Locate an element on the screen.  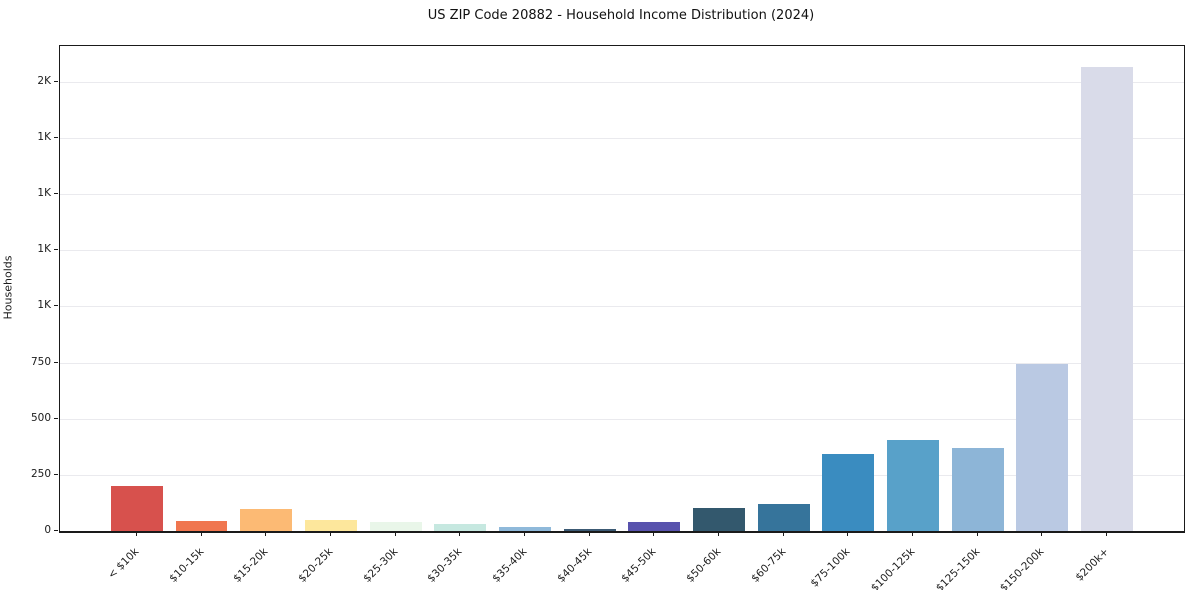
x-tick-label: $150-200k is located at coordinates (1022, 567).